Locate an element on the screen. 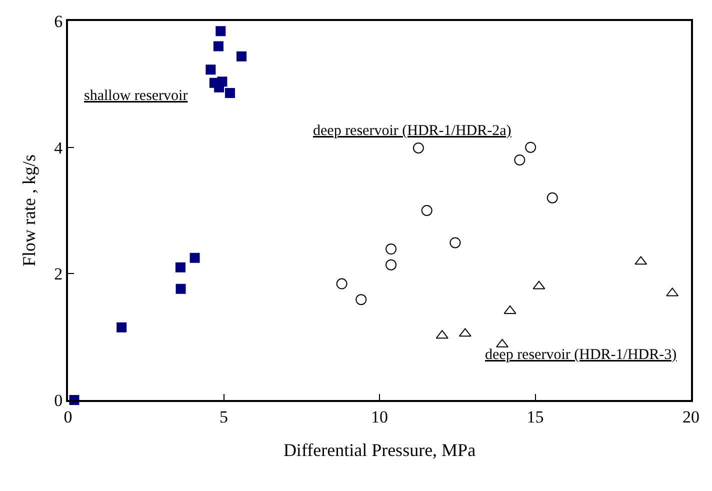  y-tick-label: 0 is located at coordinates (58, 400).